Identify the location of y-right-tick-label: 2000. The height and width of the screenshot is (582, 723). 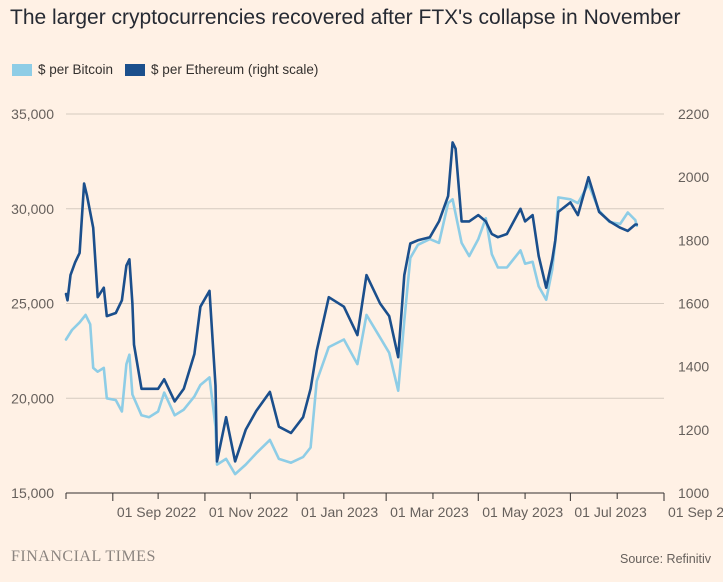
(693, 177).